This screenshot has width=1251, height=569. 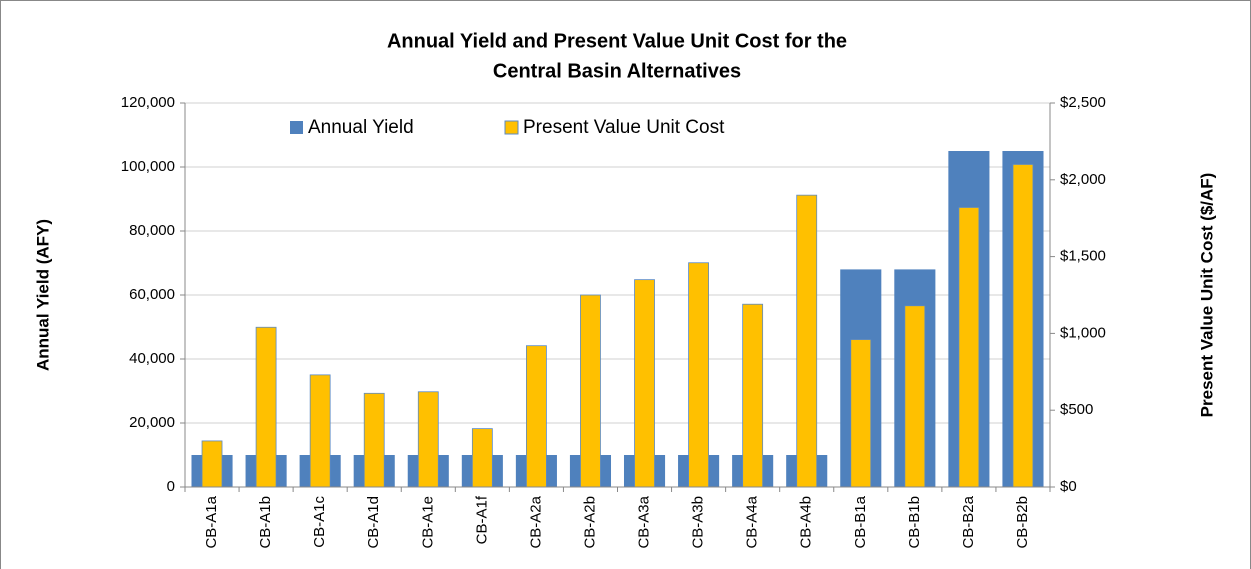 I want to click on y2-axis-title: Present Value Unit Cost ($/AF), so click(x=1206, y=295).